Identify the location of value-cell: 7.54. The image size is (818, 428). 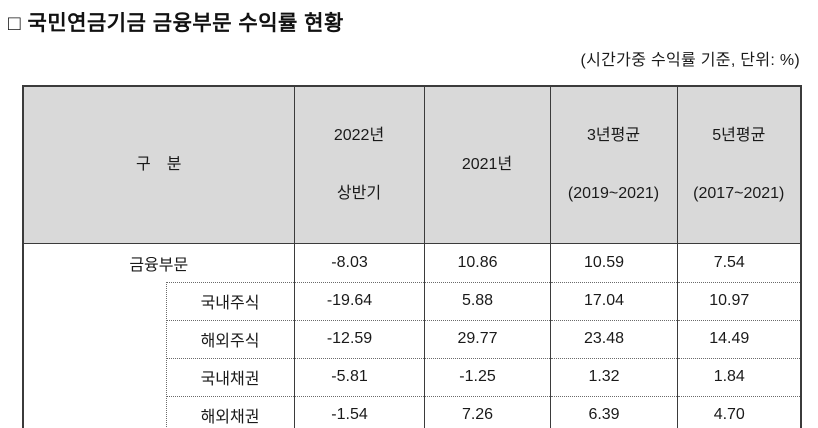
(739, 263).